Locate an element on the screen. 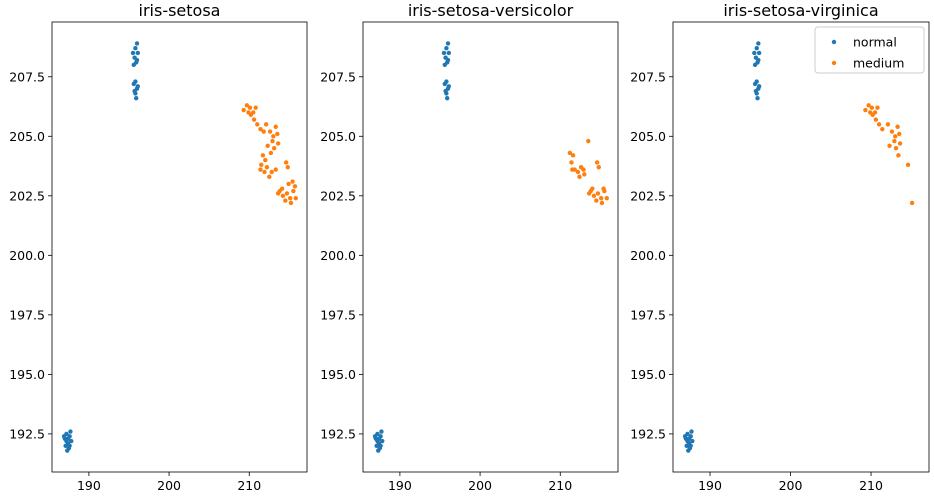 This screenshot has height=497, width=934. legend-marker is located at coordinates (834, 42).